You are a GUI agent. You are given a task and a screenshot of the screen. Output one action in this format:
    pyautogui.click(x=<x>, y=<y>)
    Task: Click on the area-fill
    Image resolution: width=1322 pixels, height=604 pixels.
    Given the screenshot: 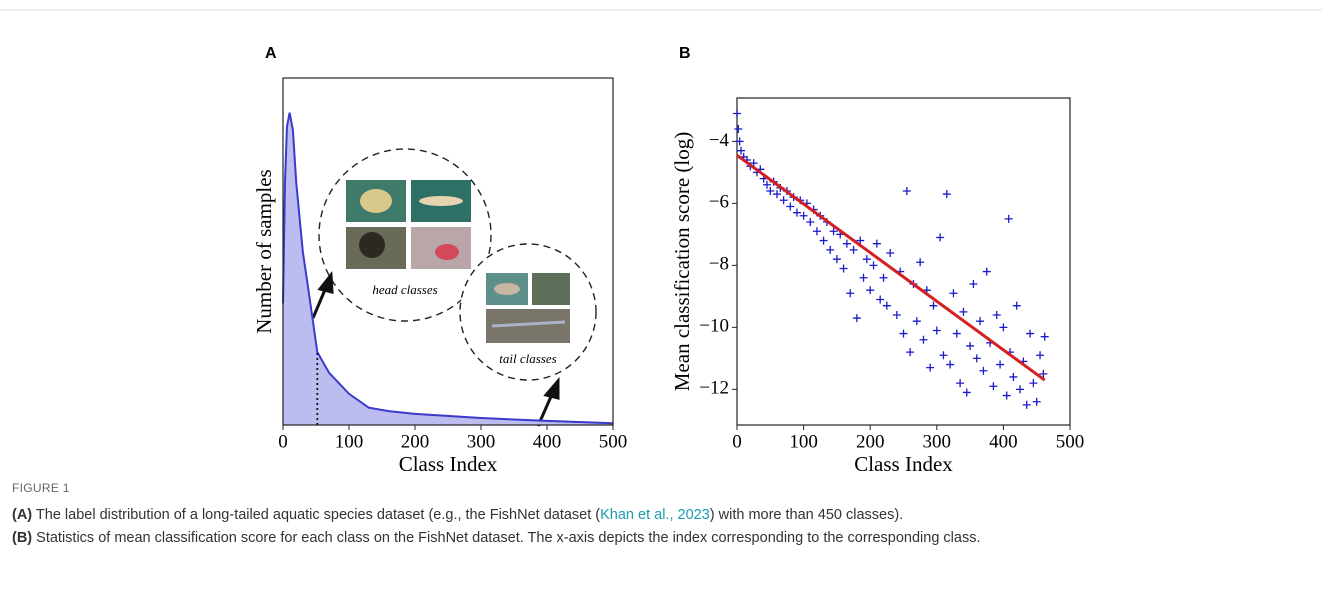 What is the action you would take?
    pyautogui.click(x=448, y=268)
    